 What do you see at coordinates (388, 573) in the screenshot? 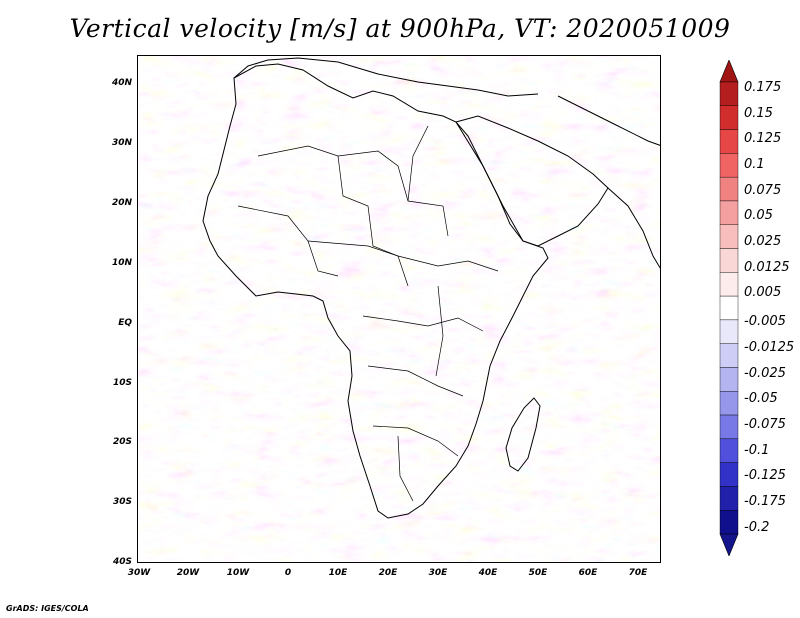
I see `lon-label-20e: 20E` at bounding box center [388, 573].